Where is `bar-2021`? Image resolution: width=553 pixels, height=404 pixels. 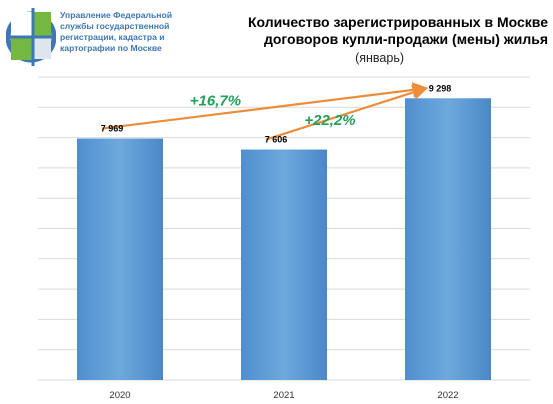
bar-2021 is located at coordinates (284, 264).